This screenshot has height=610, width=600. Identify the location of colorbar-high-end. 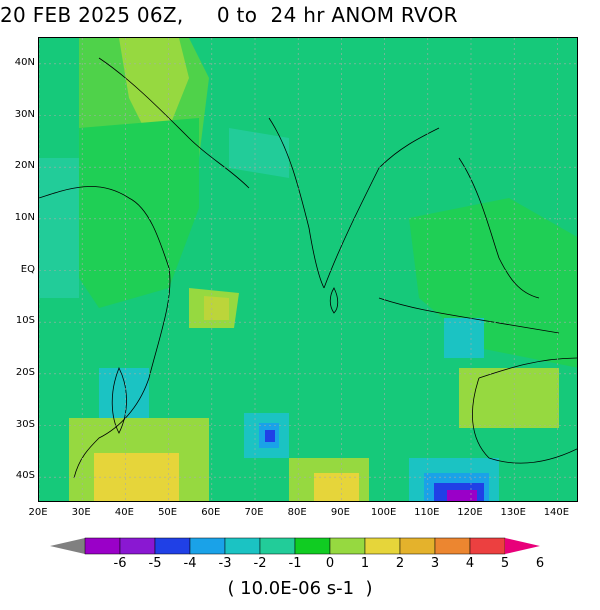
(522, 546).